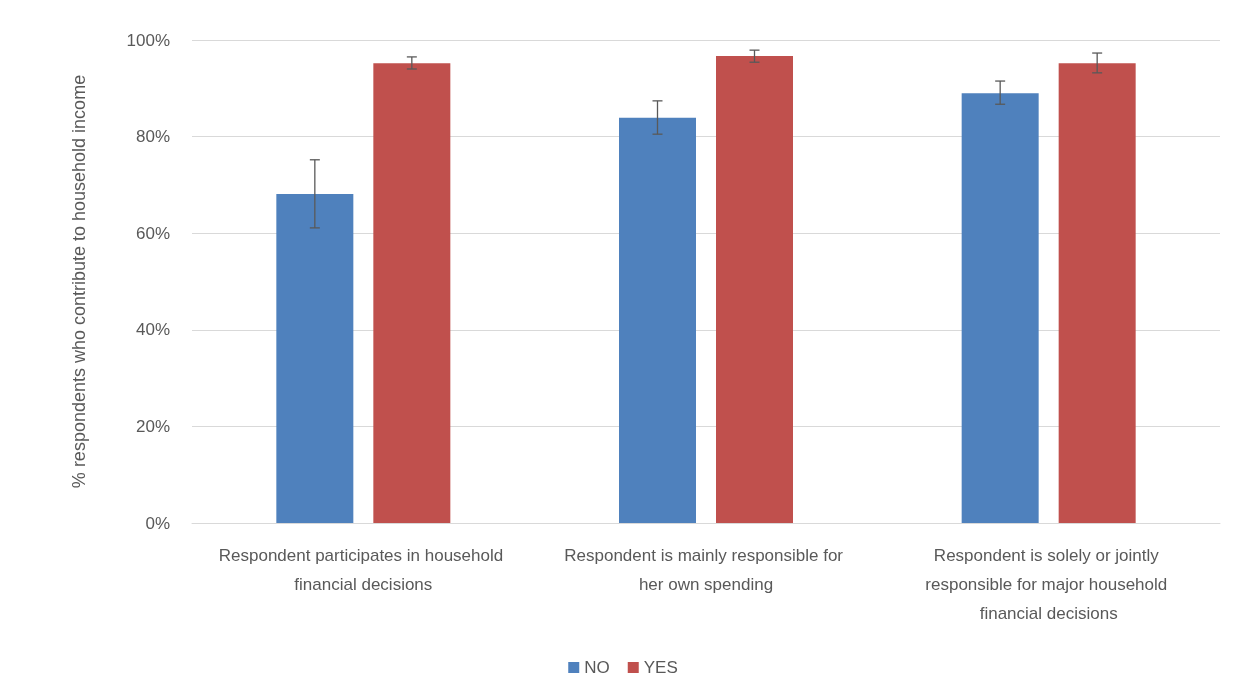 This screenshot has width=1246, height=697. Describe the element at coordinates (152, 137) in the screenshot. I see `y-tick-label: 80%` at that location.